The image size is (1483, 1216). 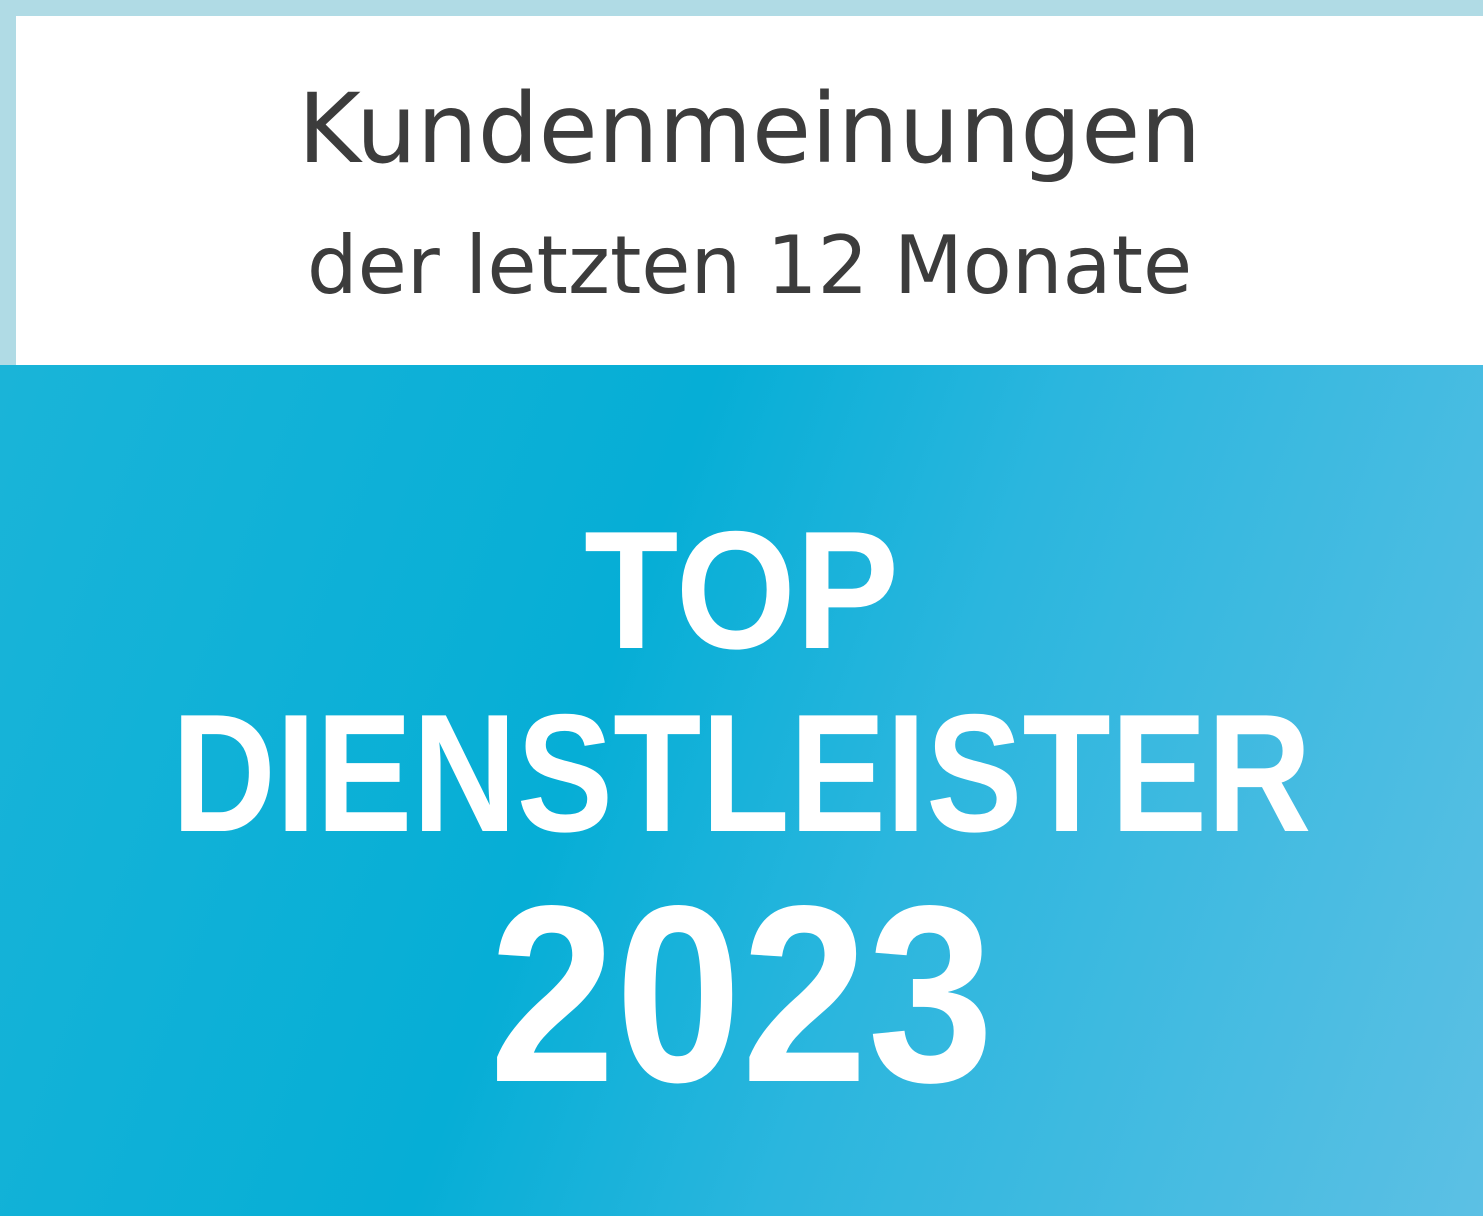 I want to click on badge-year: 2023, so click(x=741, y=994).